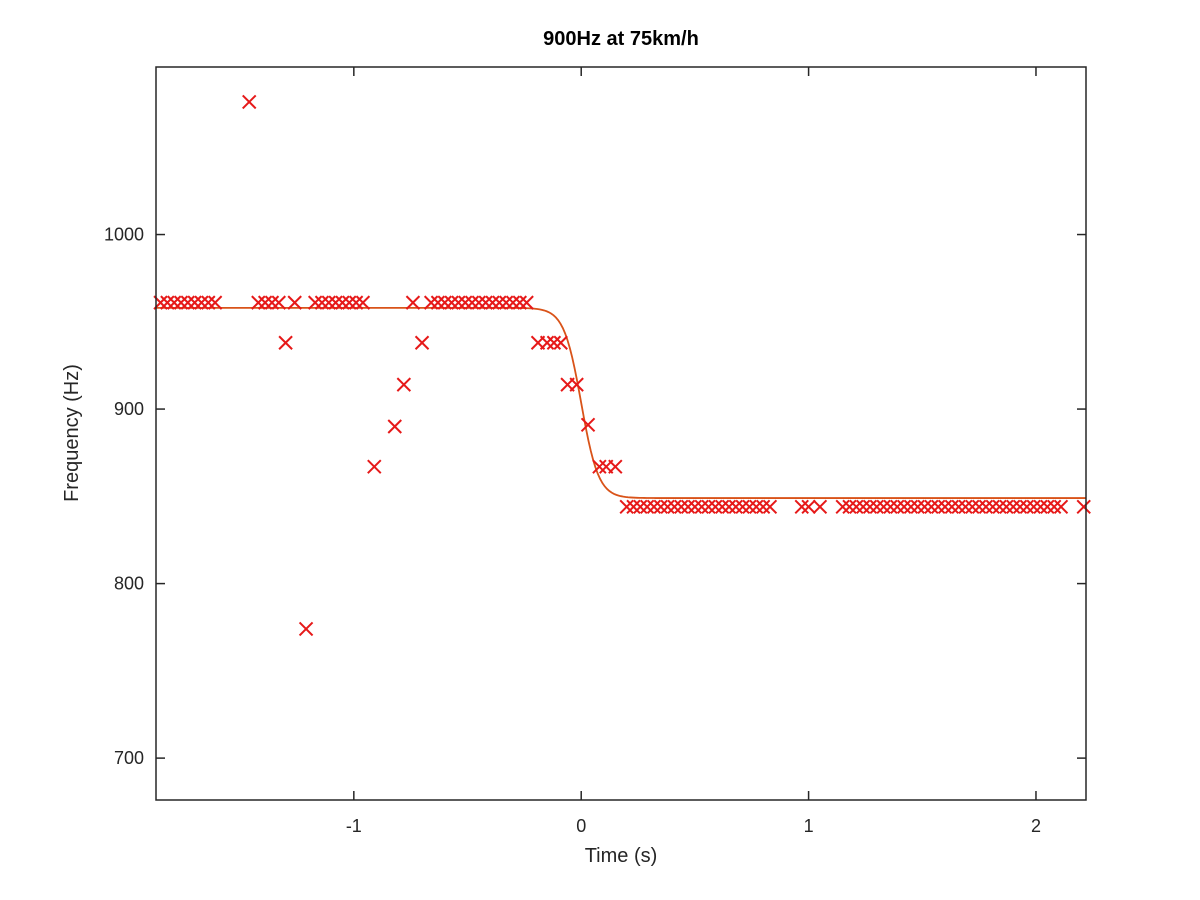 The height and width of the screenshot is (900, 1200). What do you see at coordinates (621, 39) in the screenshot?
I see `chart-title: 900Hz at 75km/h` at bounding box center [621, 39].